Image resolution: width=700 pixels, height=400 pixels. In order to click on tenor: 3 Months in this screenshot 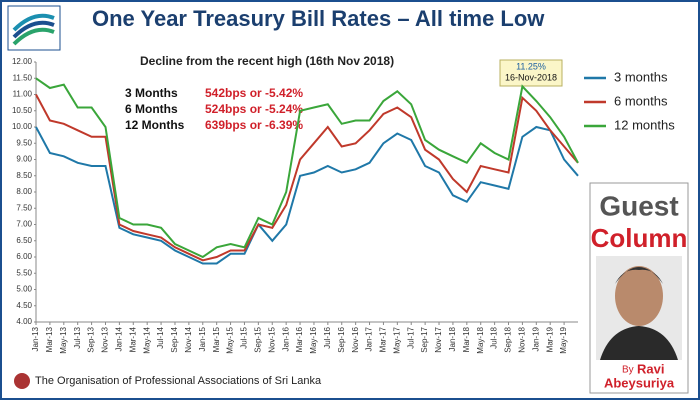, I will do `click(151, 93)`.